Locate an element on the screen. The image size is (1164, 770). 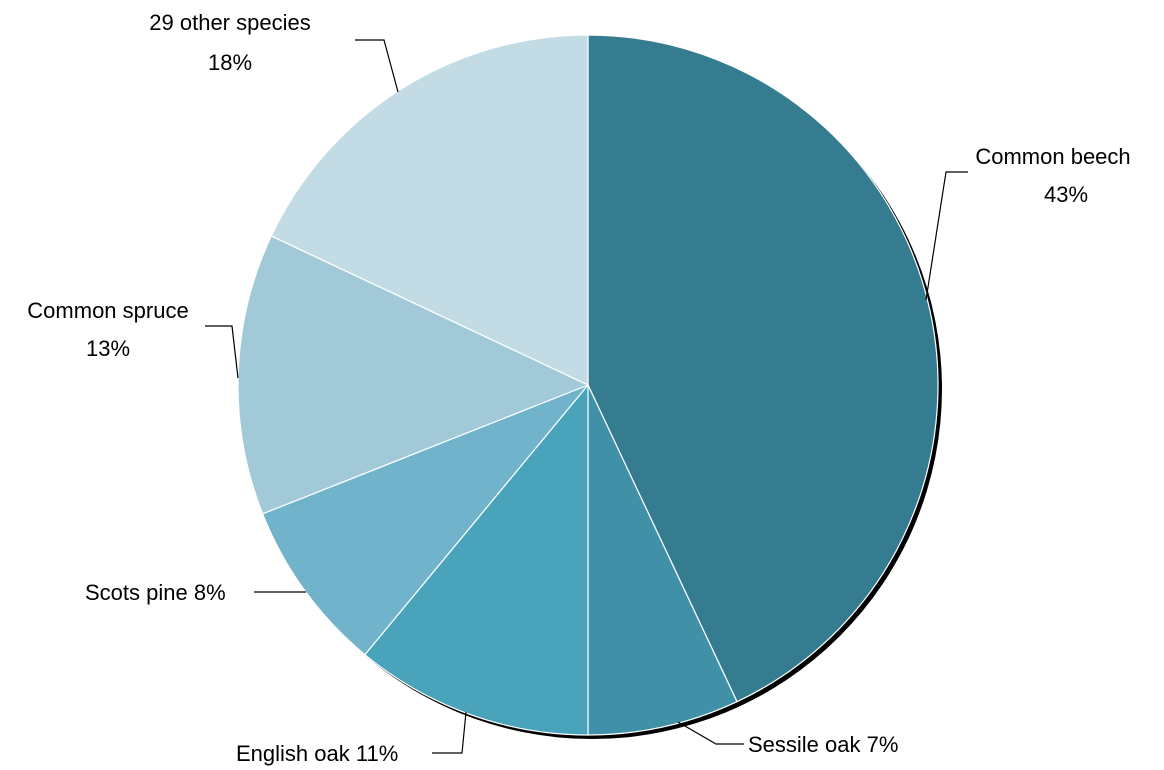
slice-label-29-other-species: 29 other species is located at coordinates (229, 22).